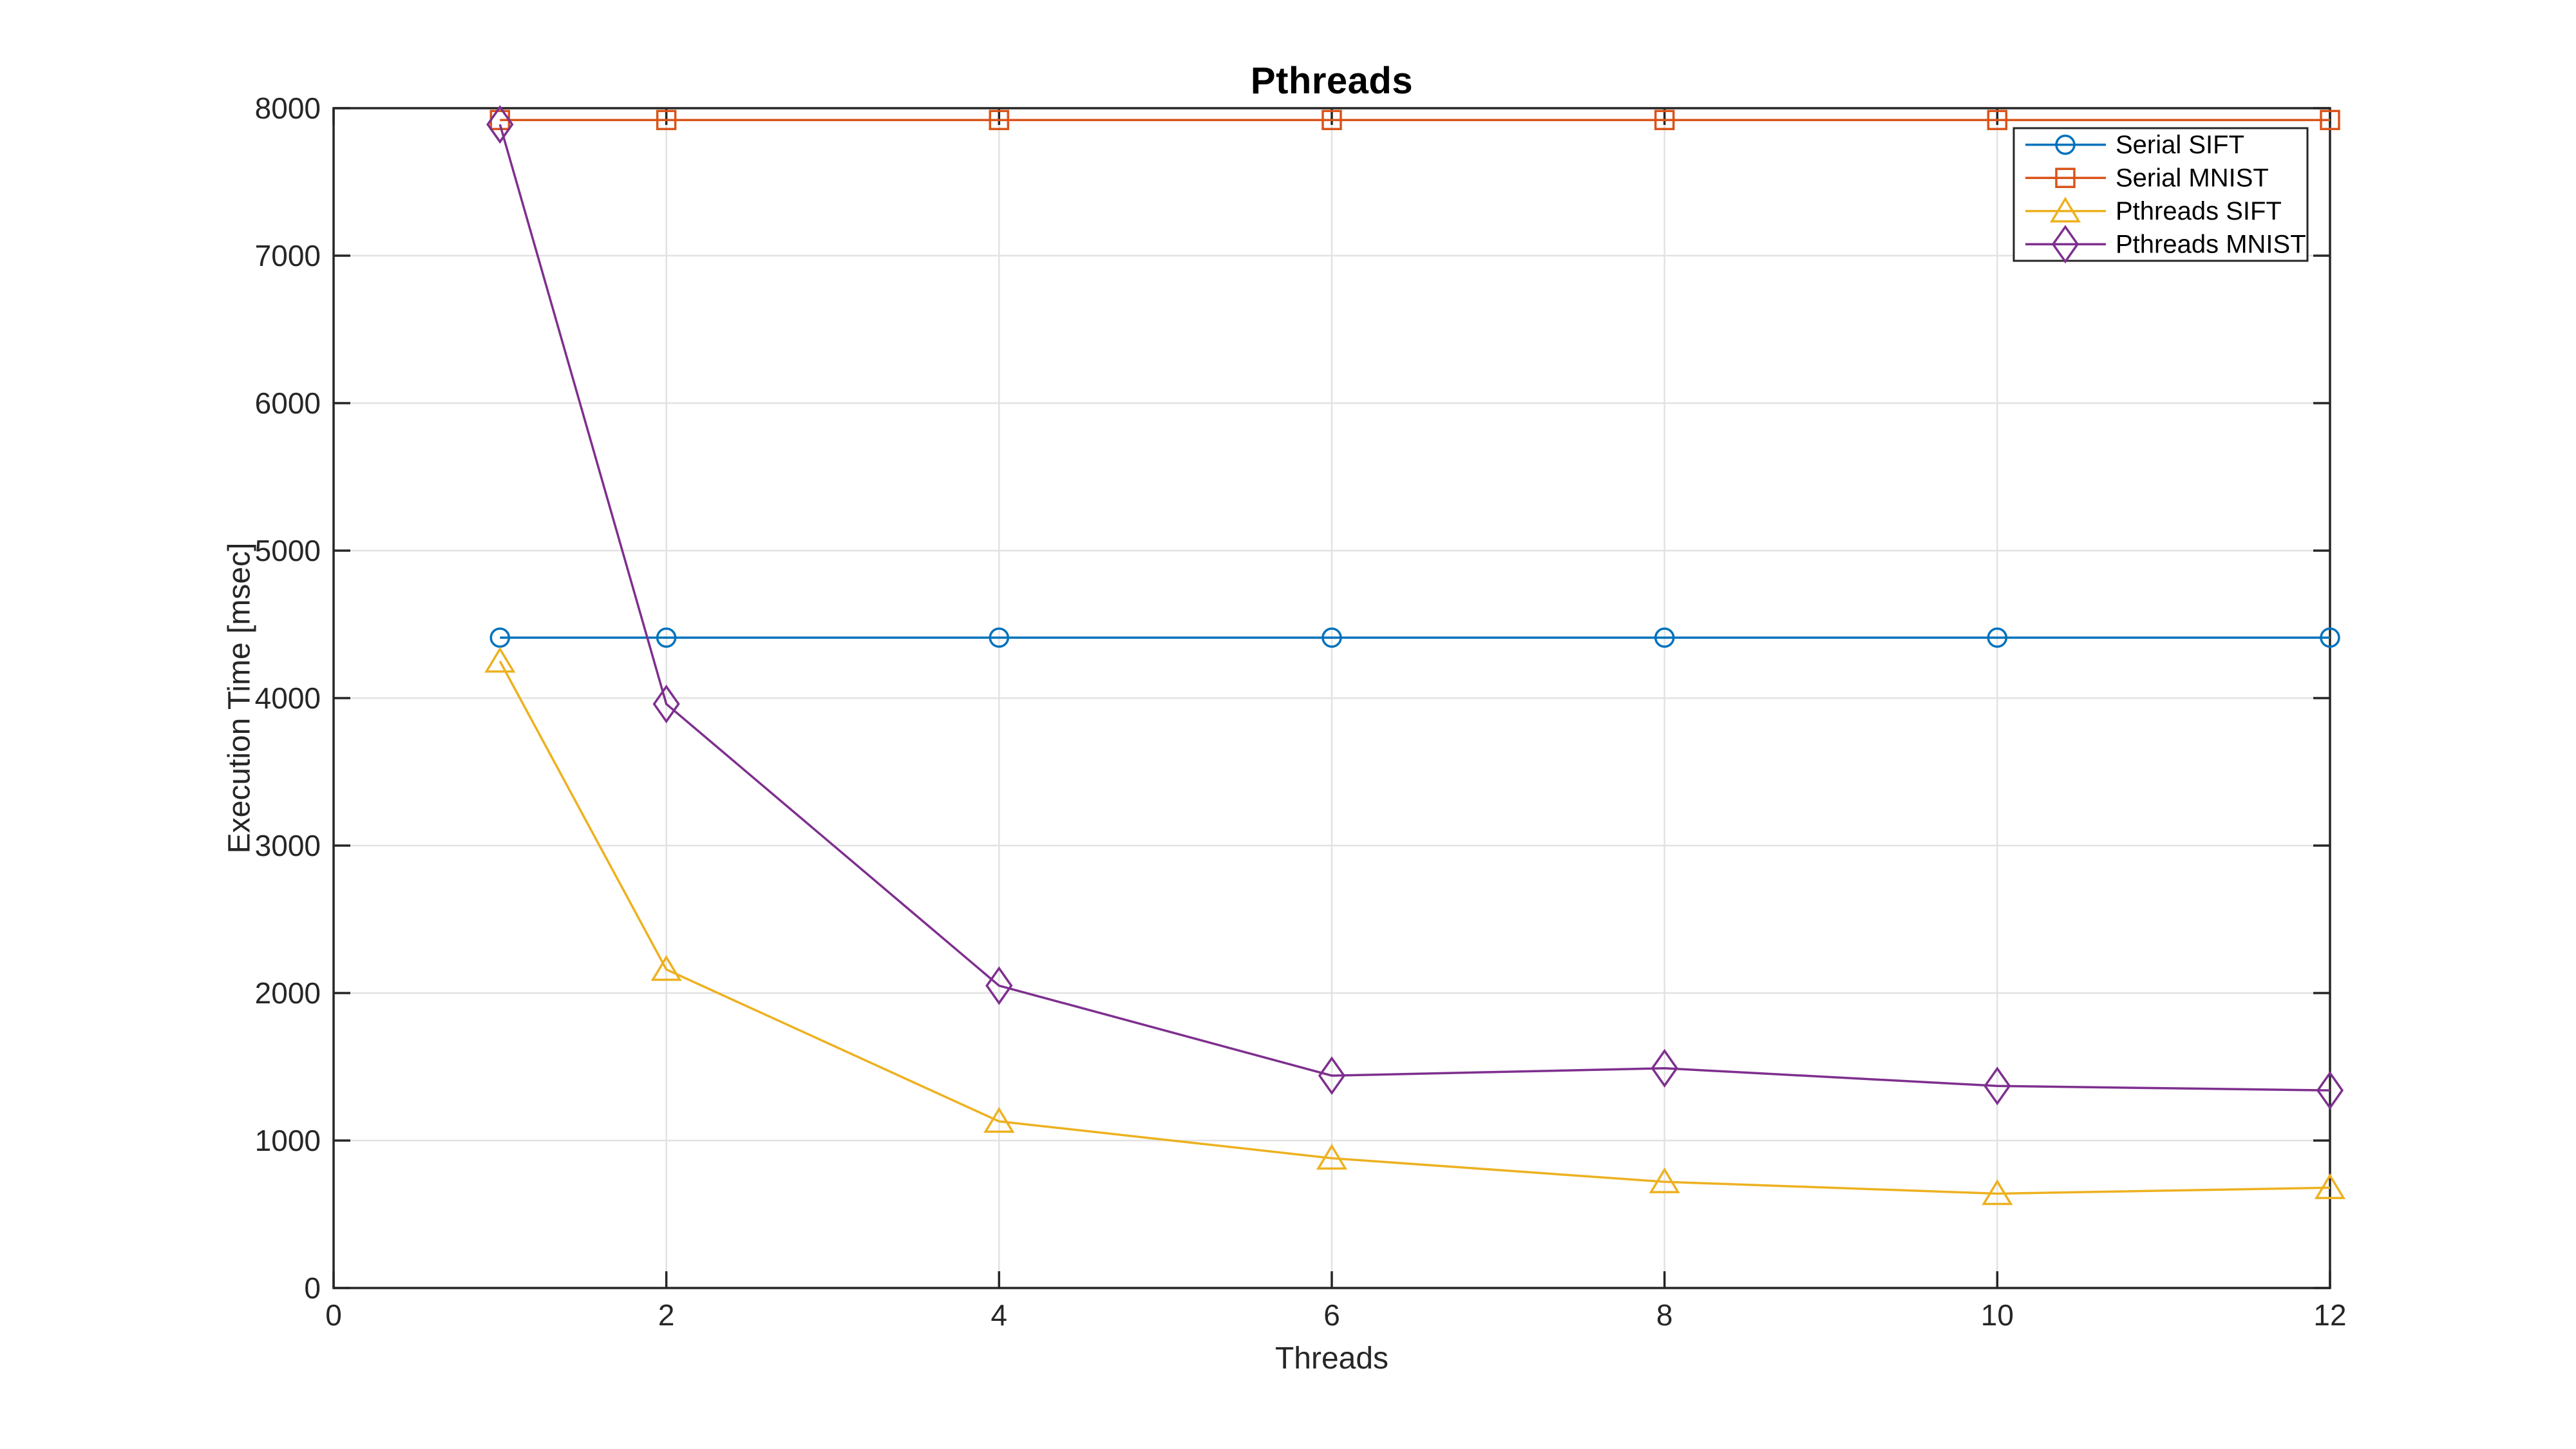 The image size is (2576, 1449). What do you see at coordinates (288, 550) in the screenshot?
I see `y-tick-label: 5000` at bounding box center [288, 550].